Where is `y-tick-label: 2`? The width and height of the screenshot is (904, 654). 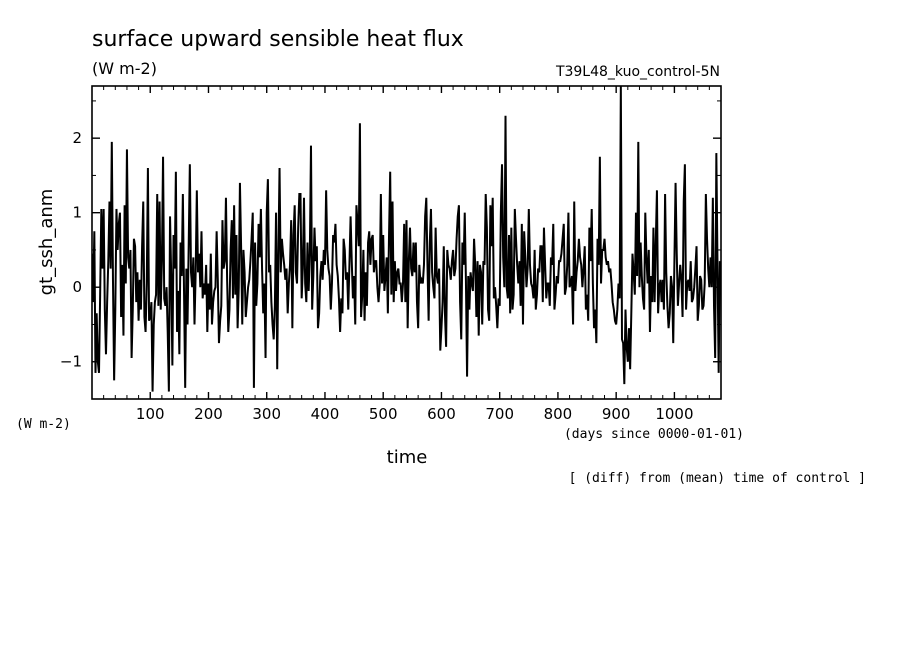
y-tick-label: 2 is located at coordinates (77, 138).